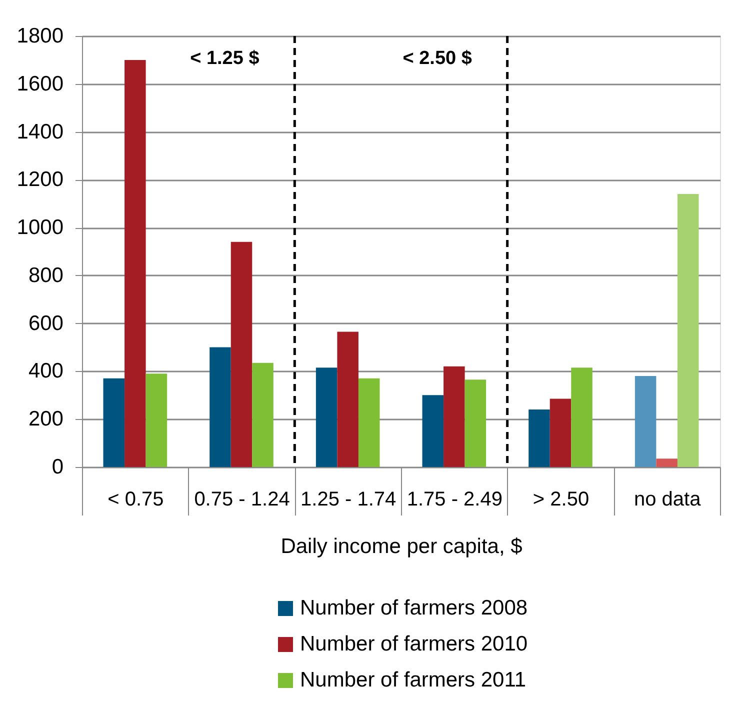 Image resolution: width=743 pixels, height=719 pixels. I want to click on x-tick-label: 0.75 - 1.24, so click(242, 499).